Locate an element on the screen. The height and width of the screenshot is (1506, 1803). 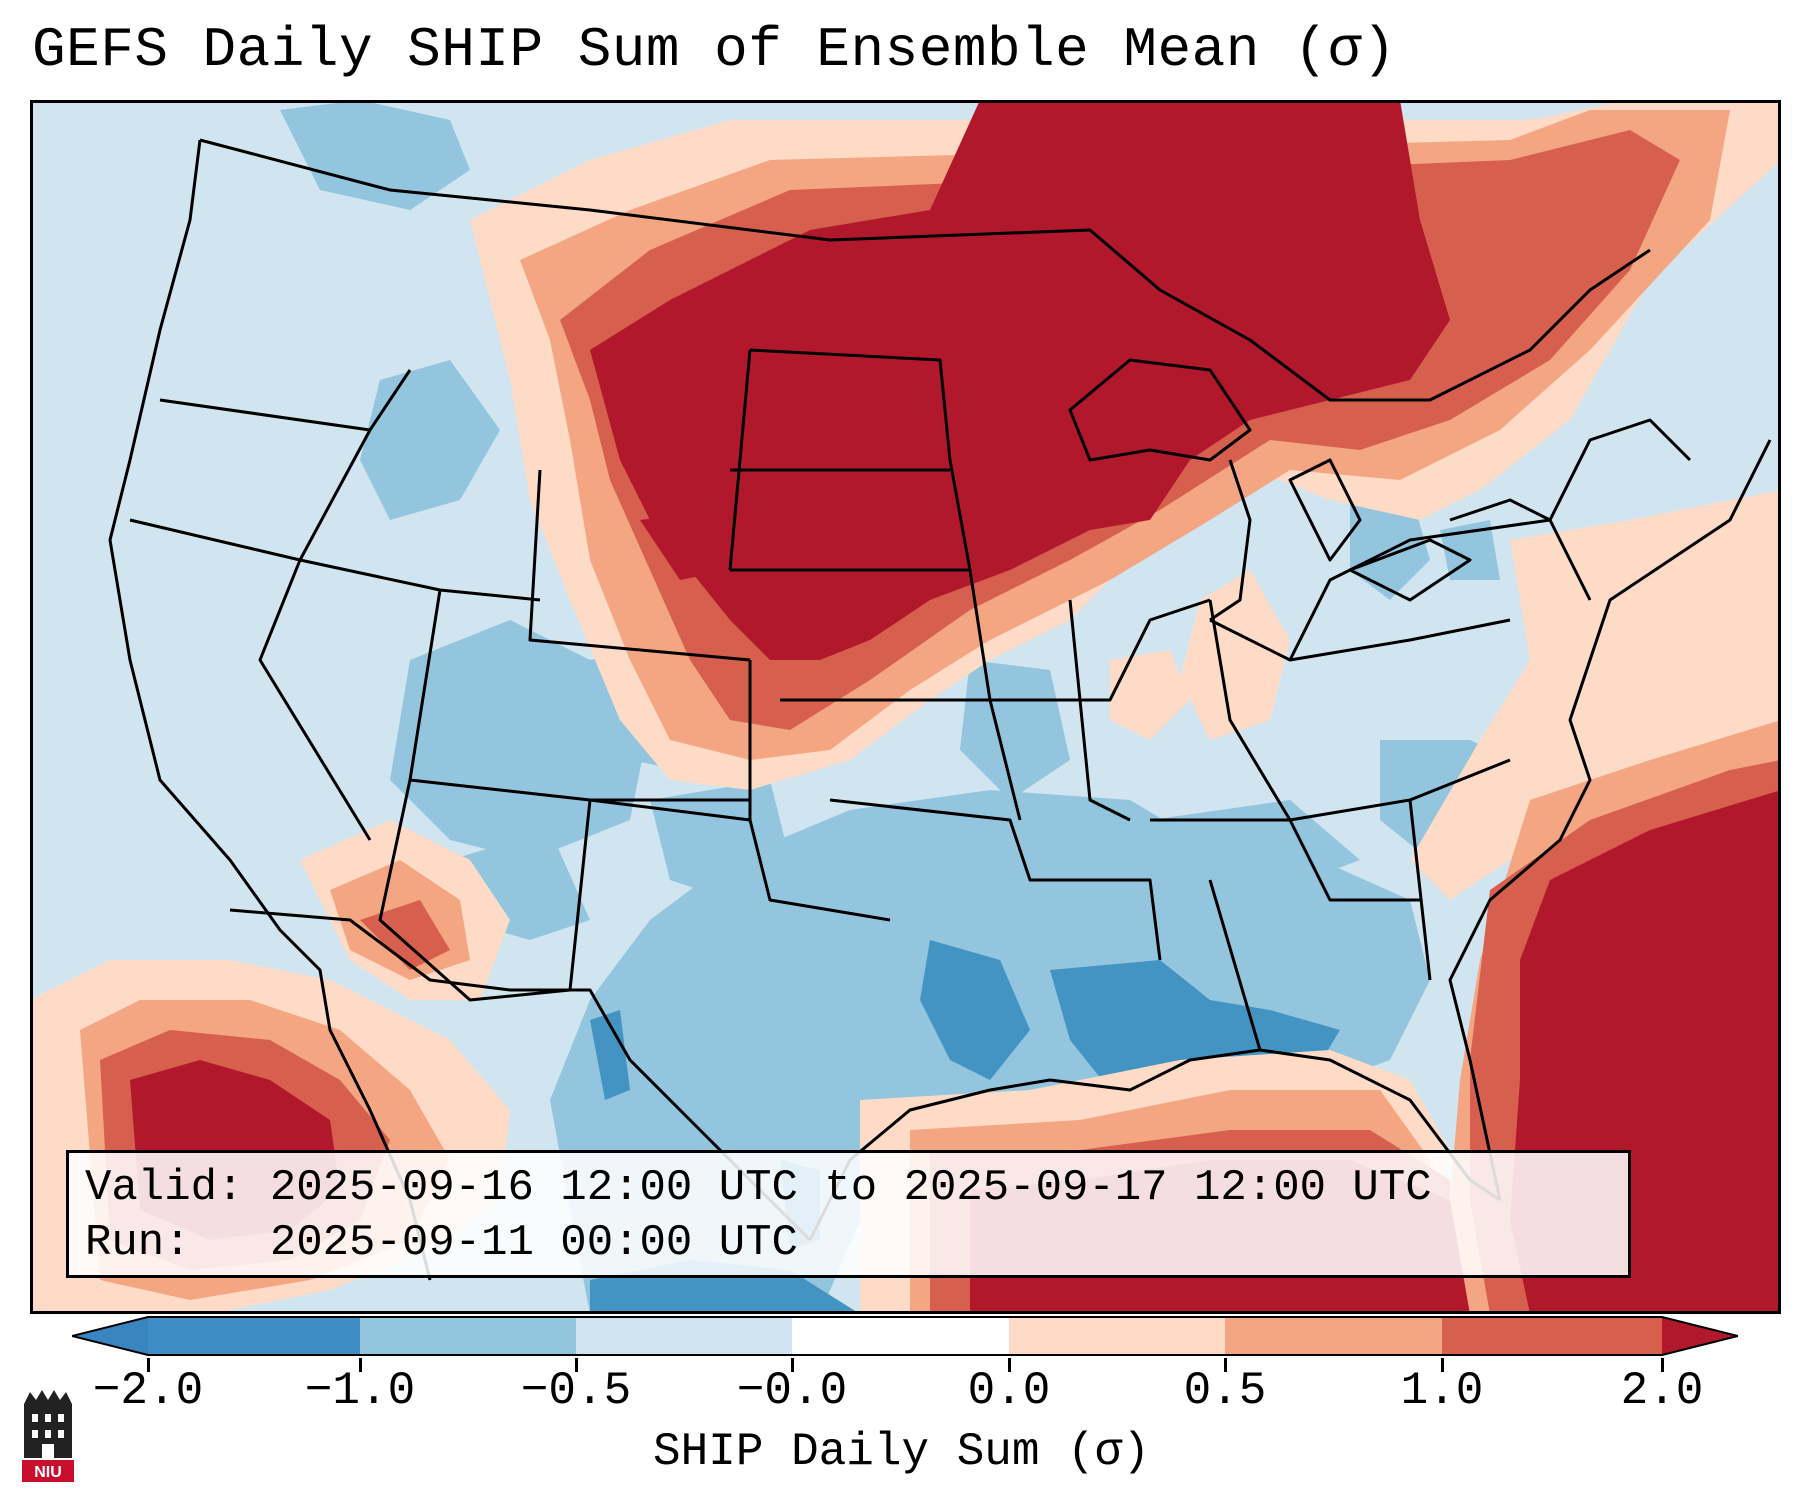
run-time: 2025-09-11 00:00 UTC is located at coordinates (533, 1243).